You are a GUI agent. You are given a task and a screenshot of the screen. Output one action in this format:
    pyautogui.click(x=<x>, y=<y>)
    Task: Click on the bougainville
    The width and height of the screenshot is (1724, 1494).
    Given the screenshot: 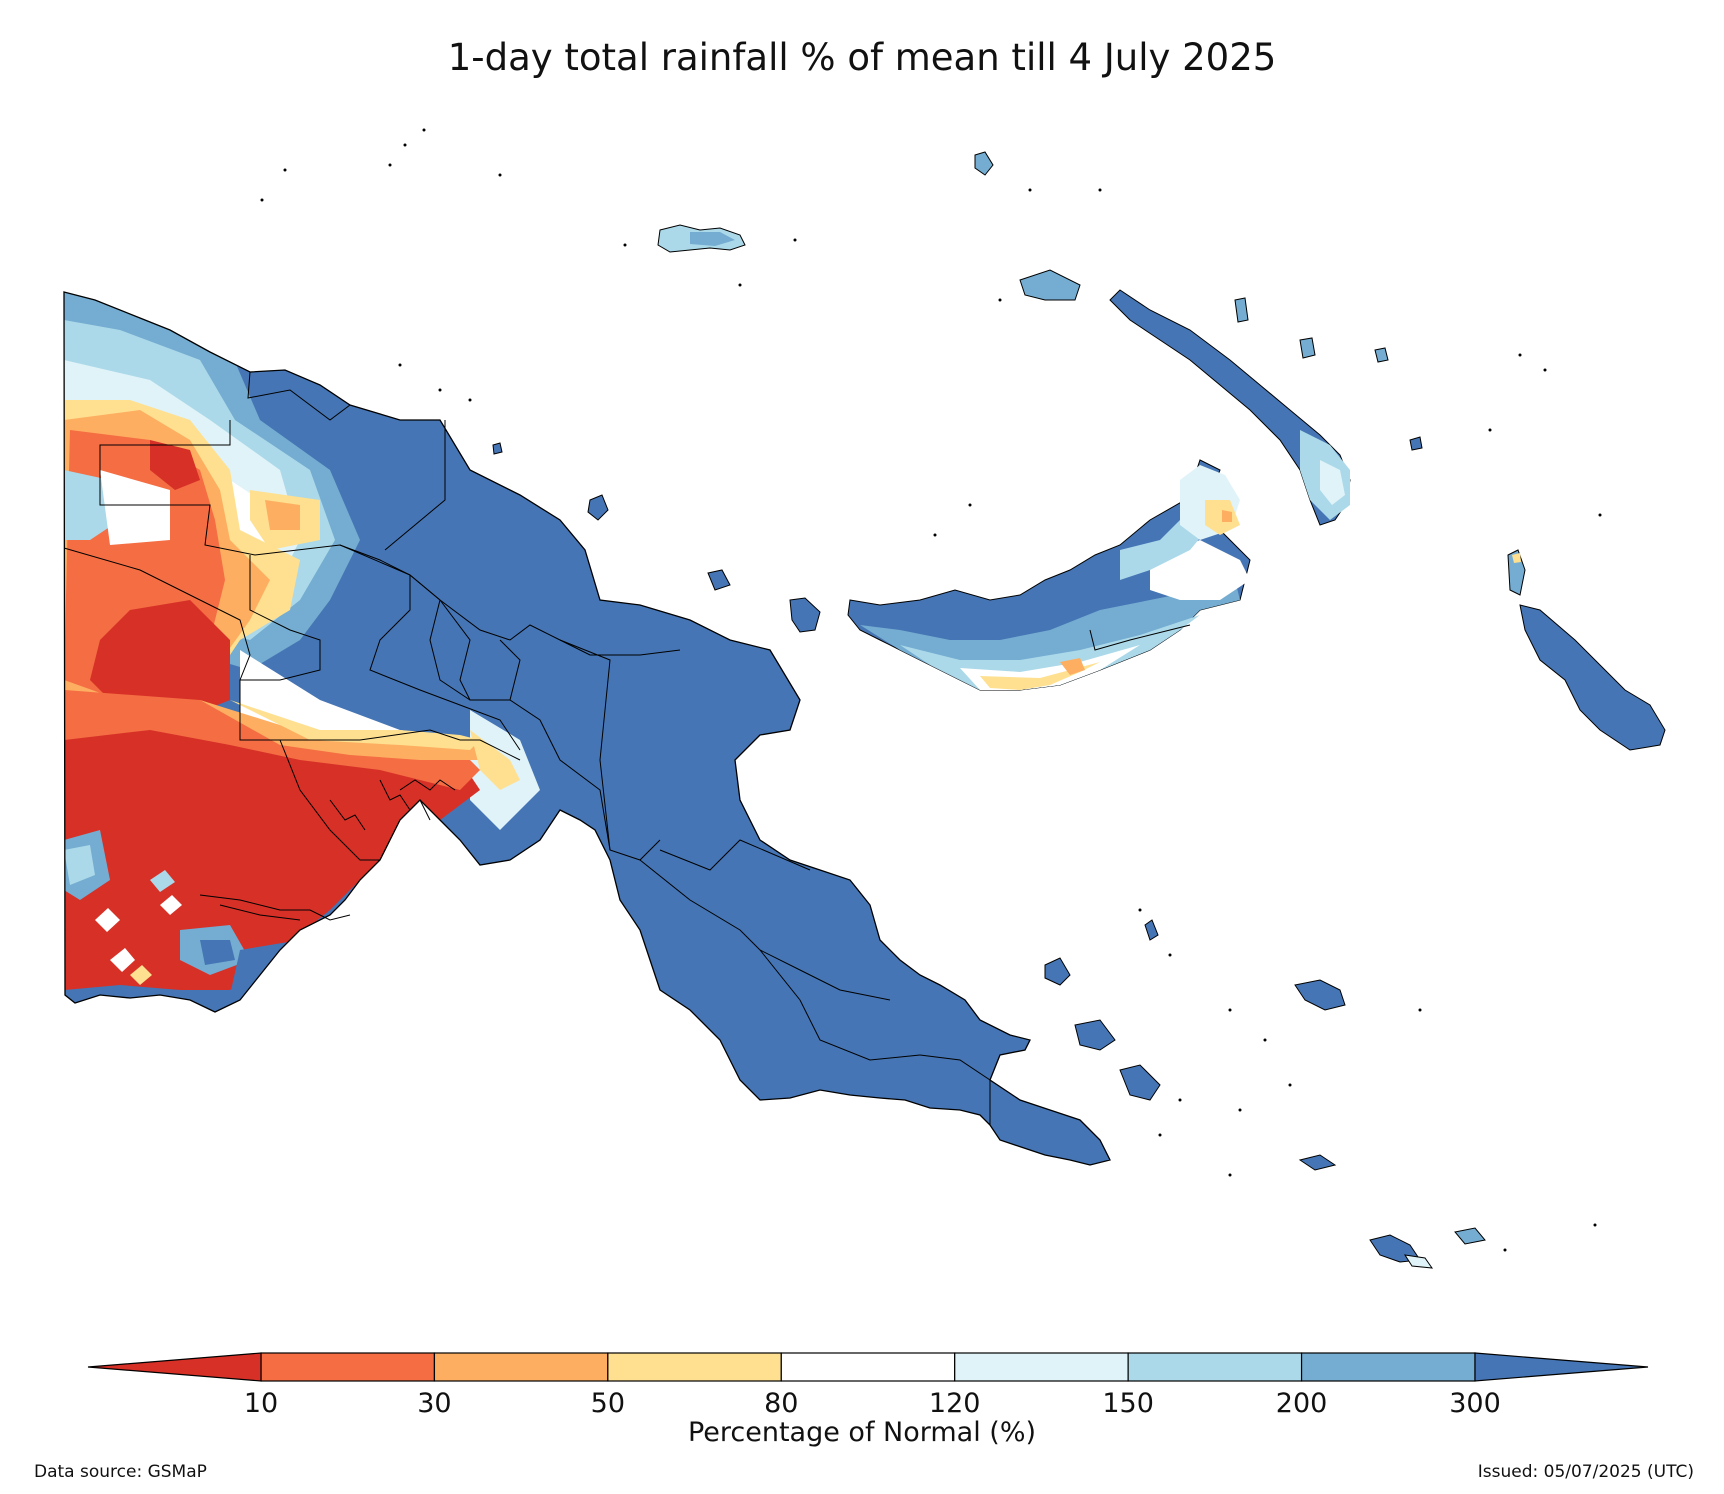 What is the action you would take?
    pyautogui.click(x=1586, y=650)
    